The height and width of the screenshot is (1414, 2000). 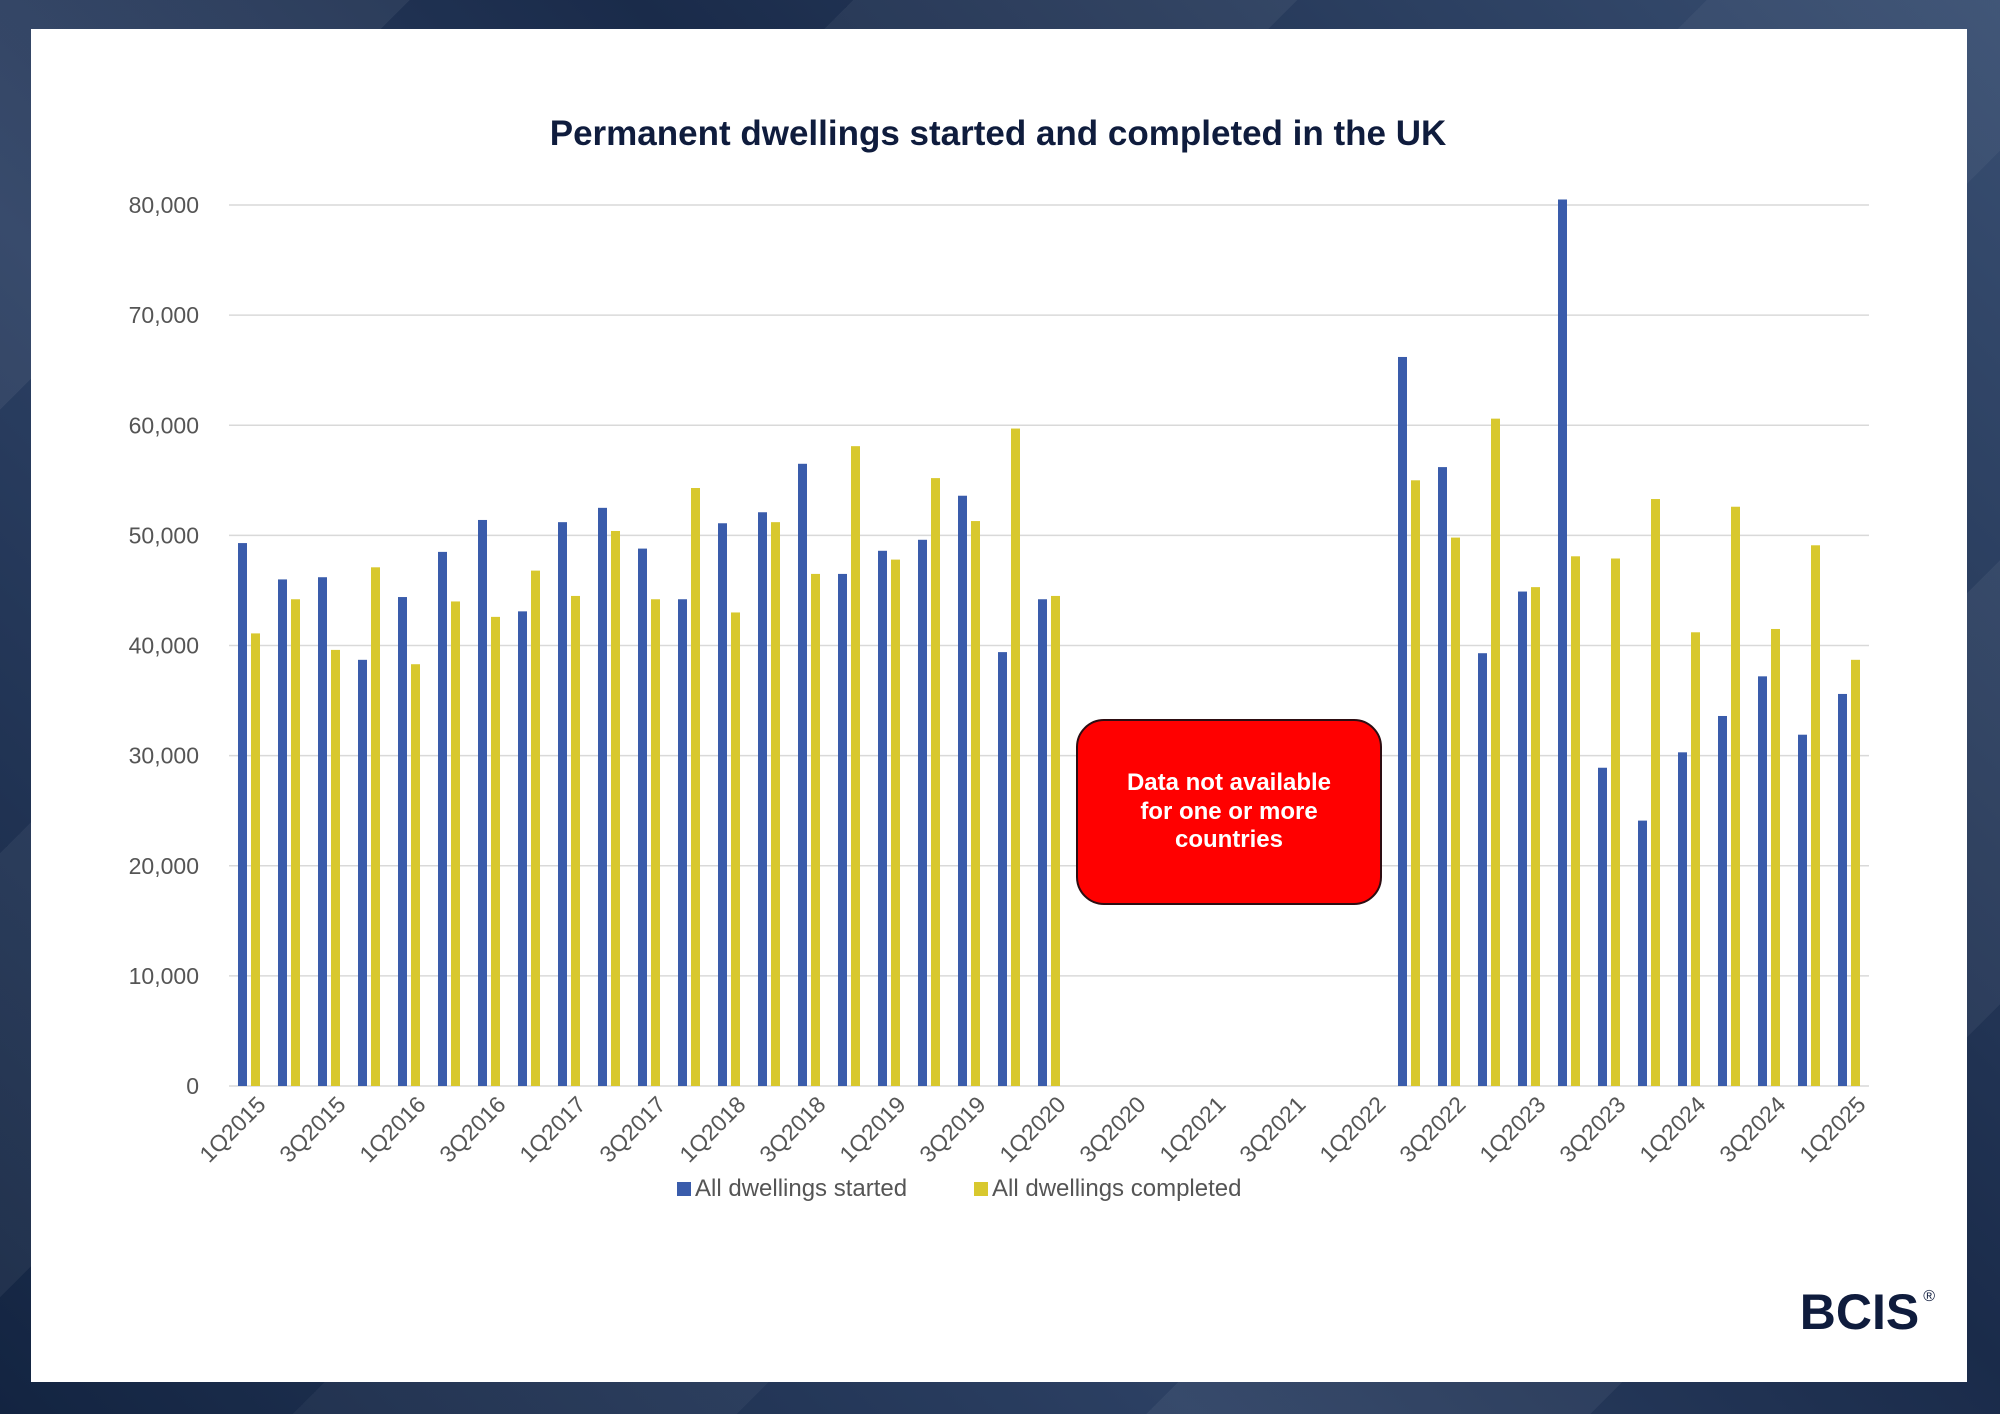 What do you see at coordinates (712, 1129) in the screenshot?
I see `x-tick-label: 1Q2018` at bounding box center [712, 1129].